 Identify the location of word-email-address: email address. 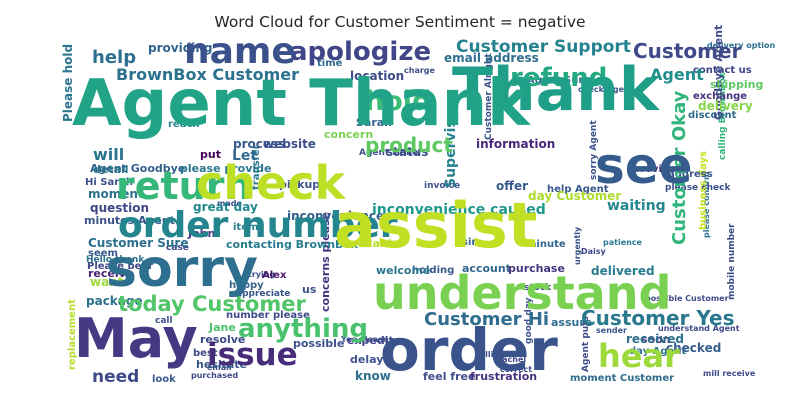
(491, 58).